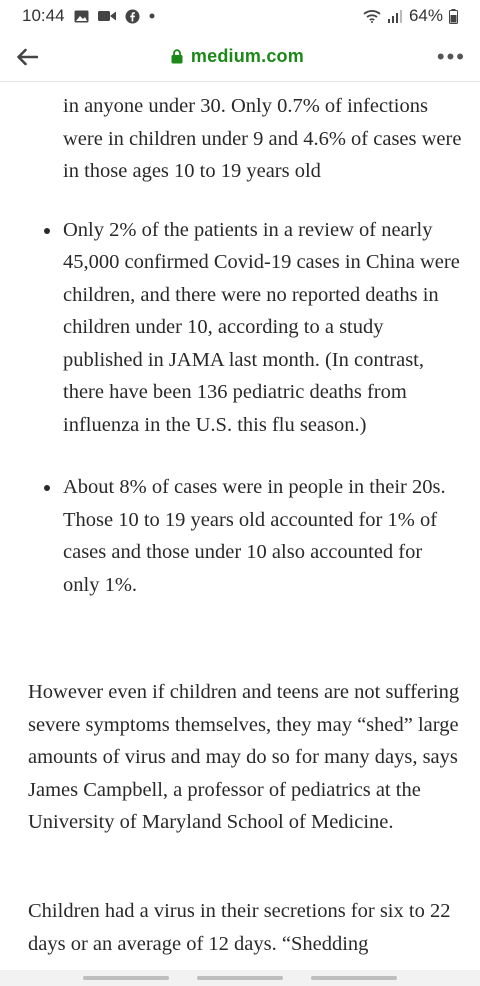 This screenshot has width=480, height=986. What do you see at coordinates (132, 16) in the screenshot?
I see `facebook-icon` at bounding box center [132, 16].